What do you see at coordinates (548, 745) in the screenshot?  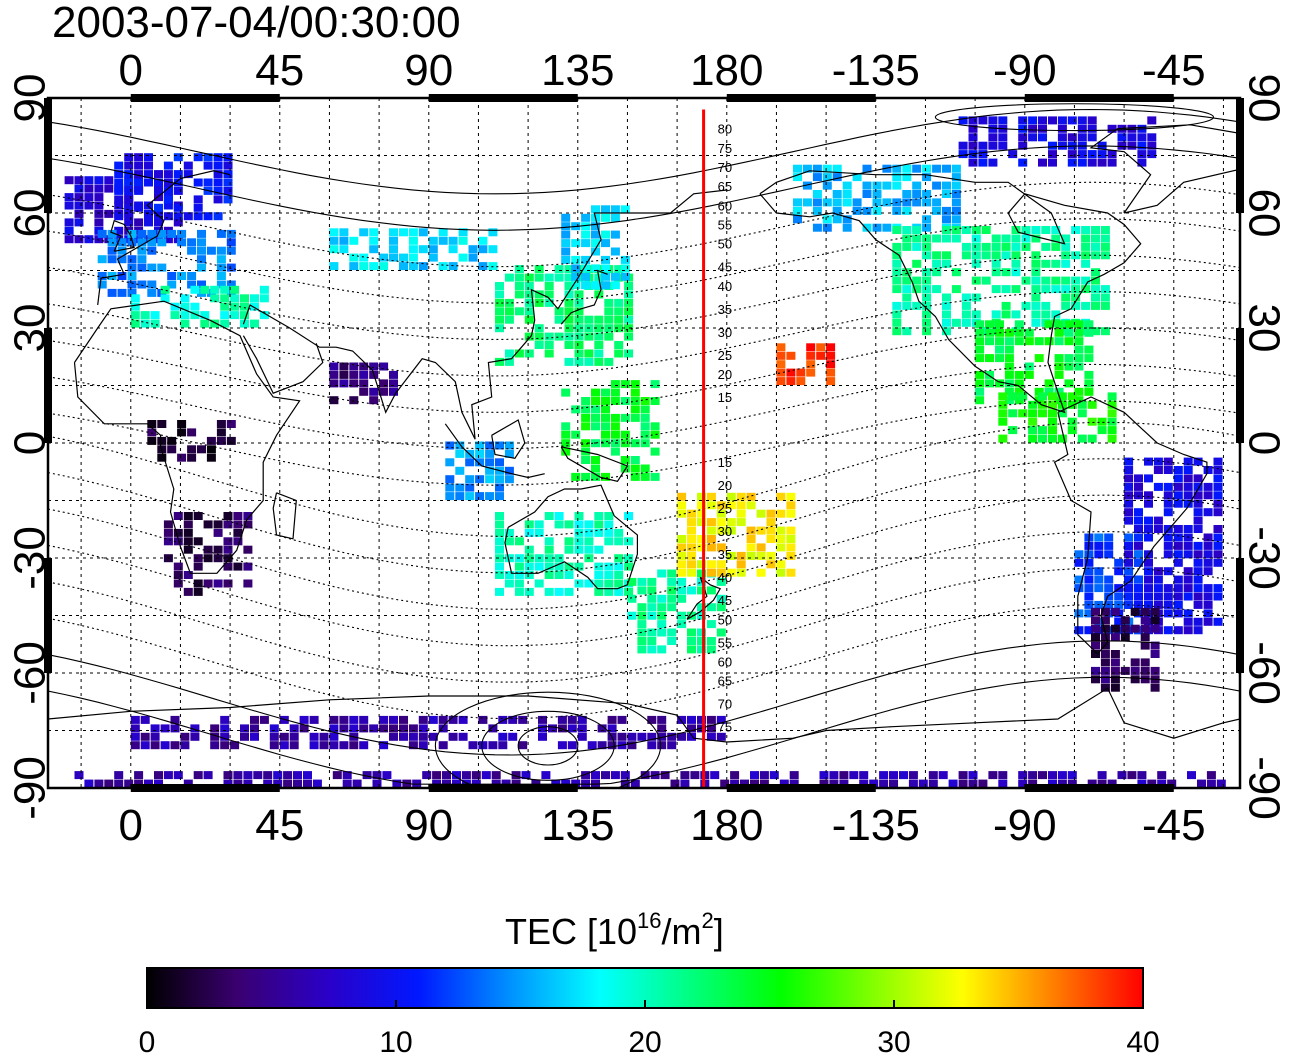 I see `magnetic-pole-contour` at bounding box center [548, 745].